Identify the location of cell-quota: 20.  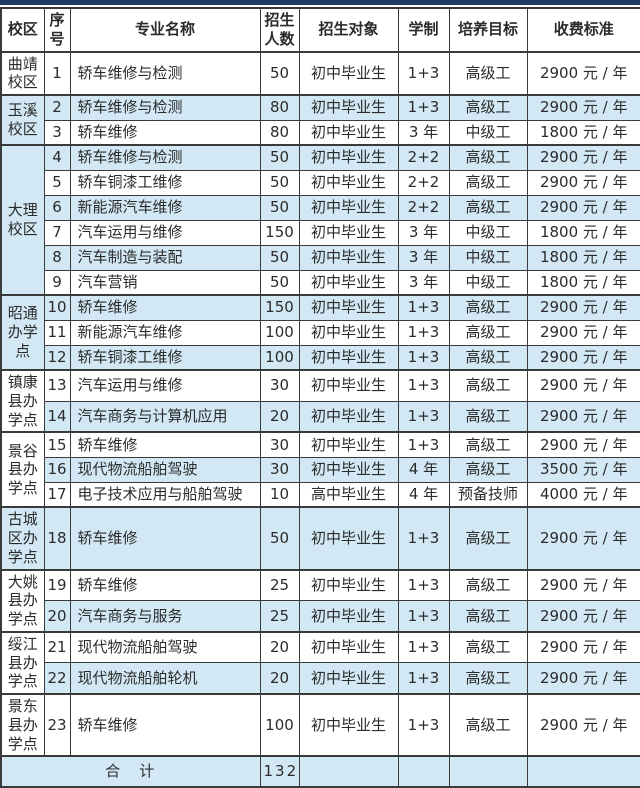
(279, 678).